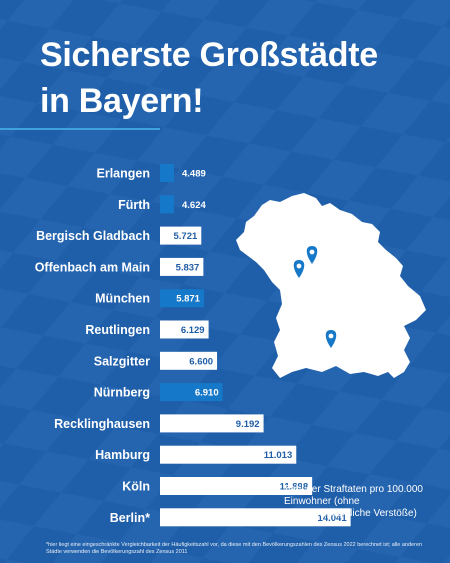 The image size is (450, 563). What do you see at coordinates (333, 518) in the screenshot?
I see `value-label-berlin: 14.041` at bounding box center [333, 518].